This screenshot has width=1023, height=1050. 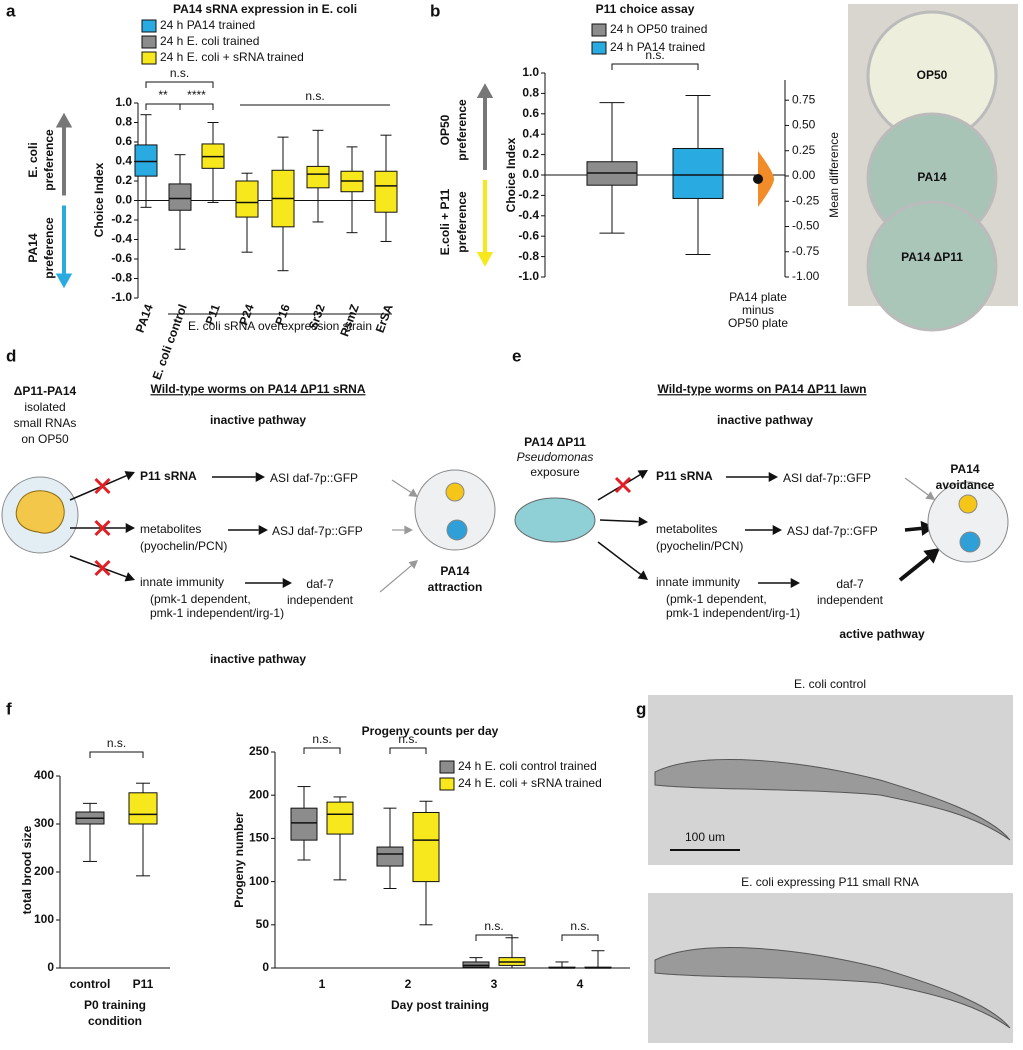 I want to click on y-axis-label: Choice Index, so click(x=511, y=174).